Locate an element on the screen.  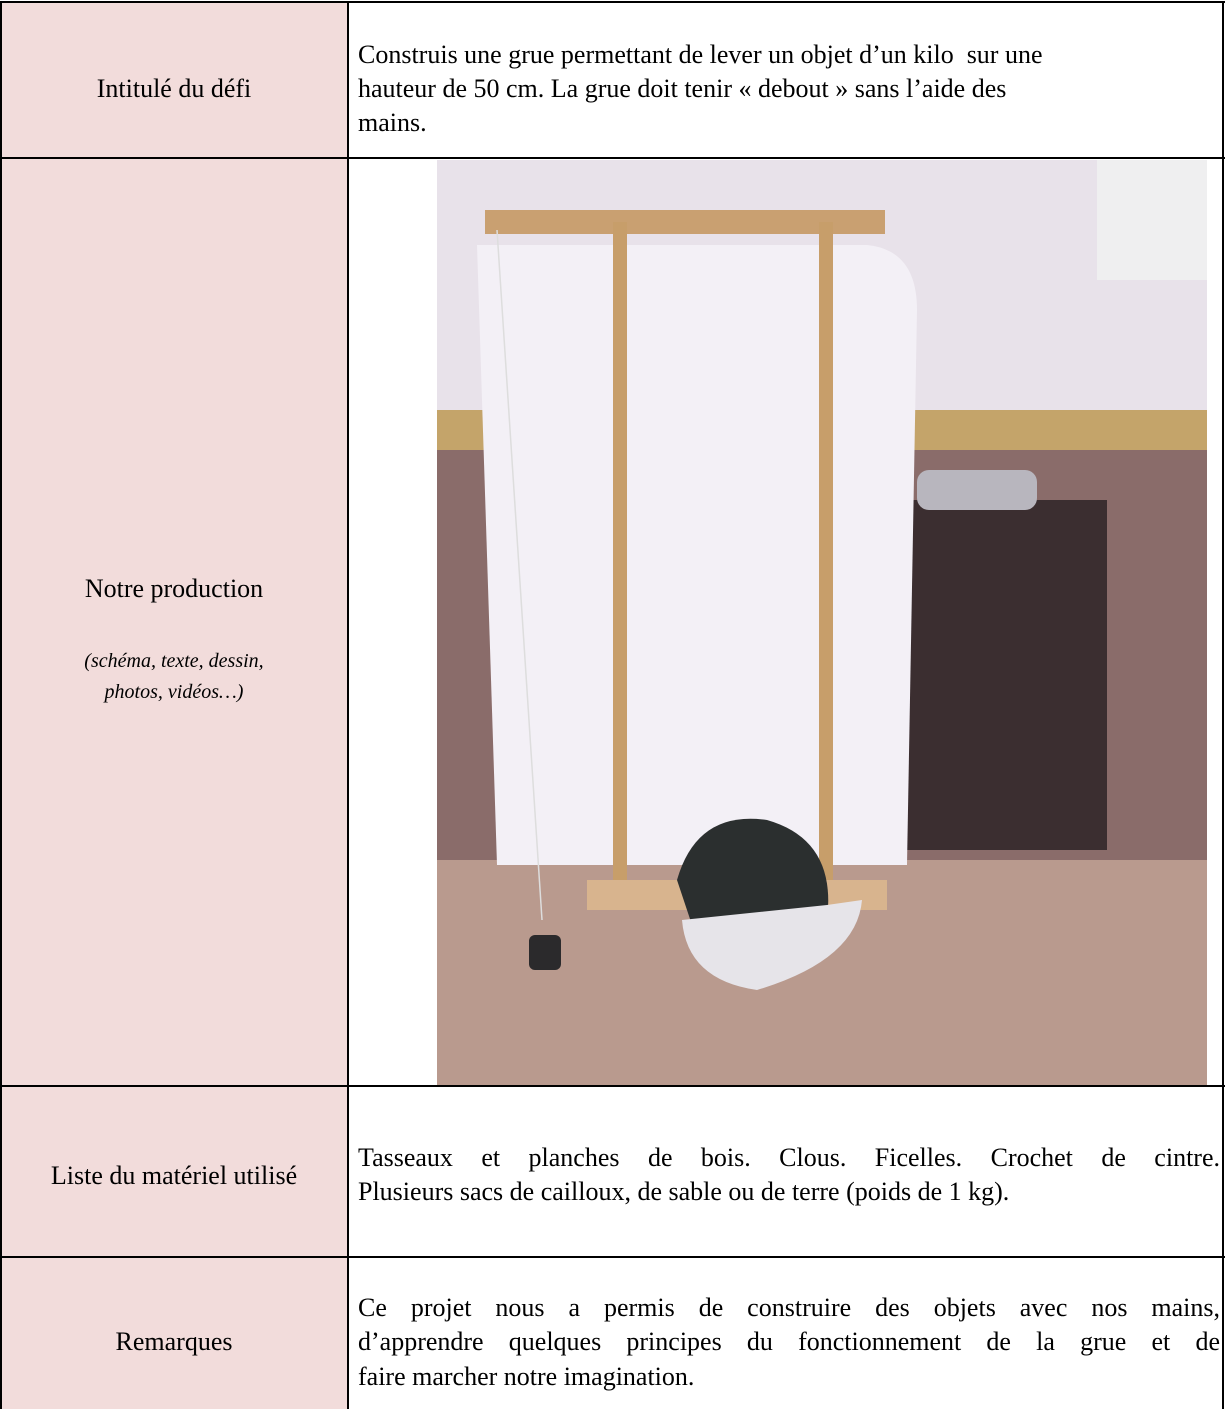
note-line: photos, vidéos…) is located at coordinates (174, 692).